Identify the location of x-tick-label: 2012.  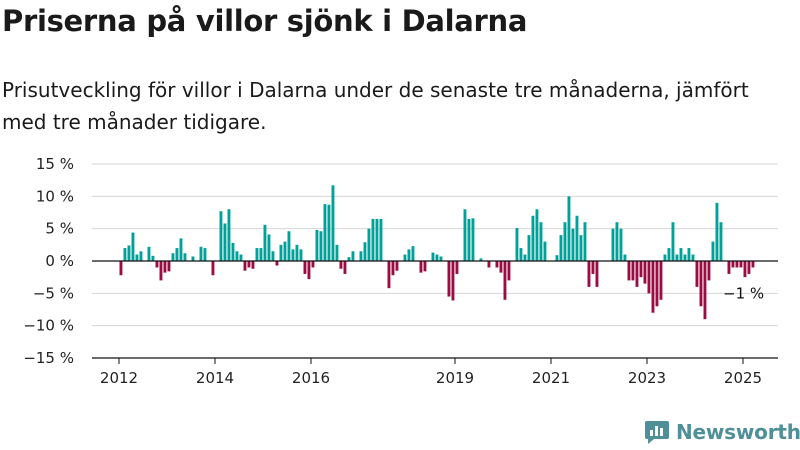
(119, 378).